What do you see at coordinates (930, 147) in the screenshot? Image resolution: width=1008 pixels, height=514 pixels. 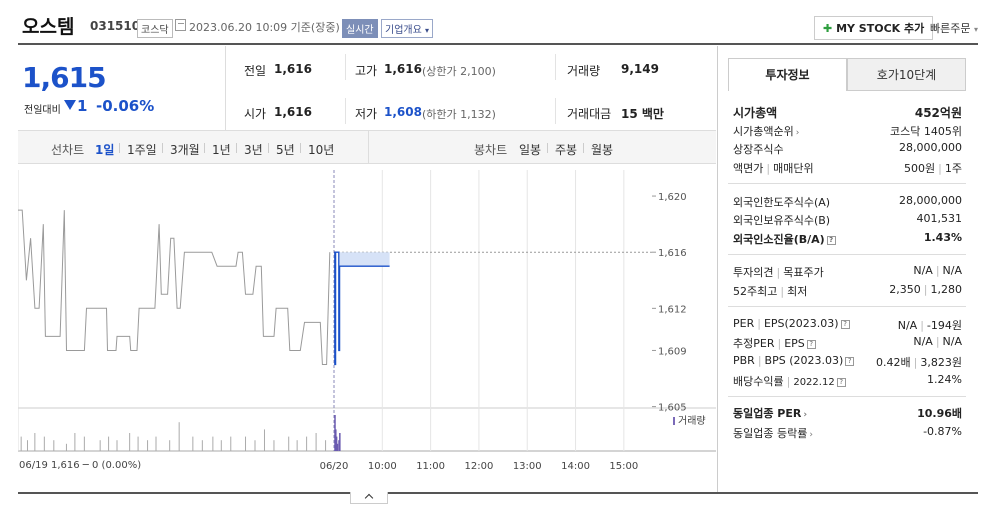 I see `shares-value: 28,000,000` at bounding box center [930, 147].